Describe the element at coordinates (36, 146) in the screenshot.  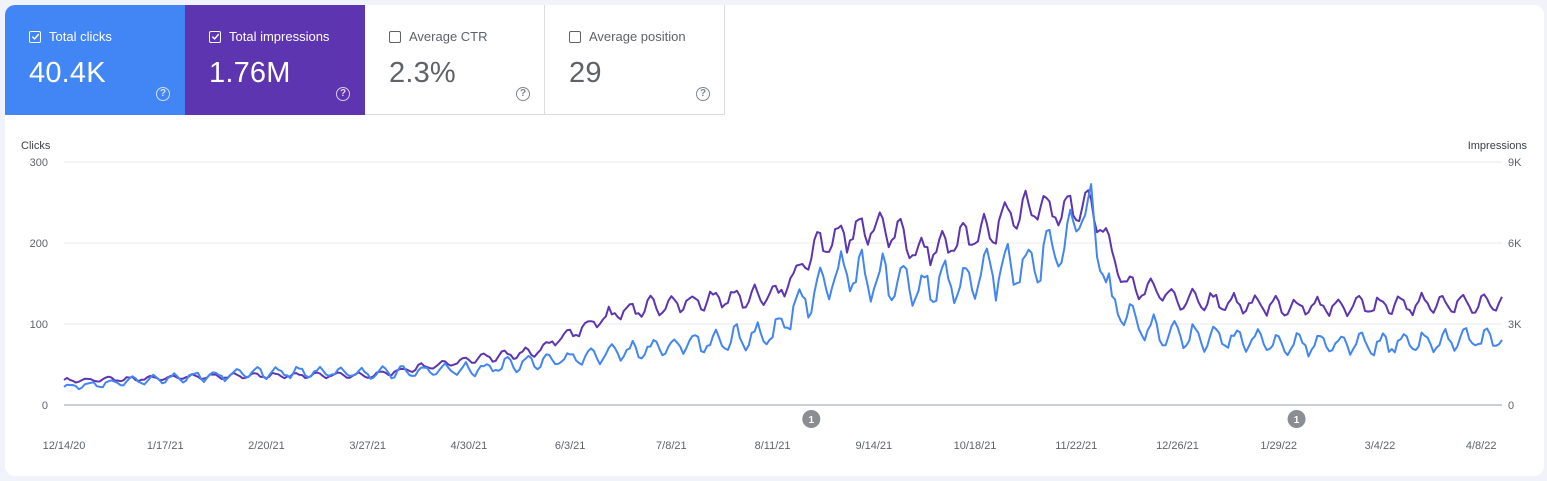
I see `left-axis-title: Clicks` at that location.